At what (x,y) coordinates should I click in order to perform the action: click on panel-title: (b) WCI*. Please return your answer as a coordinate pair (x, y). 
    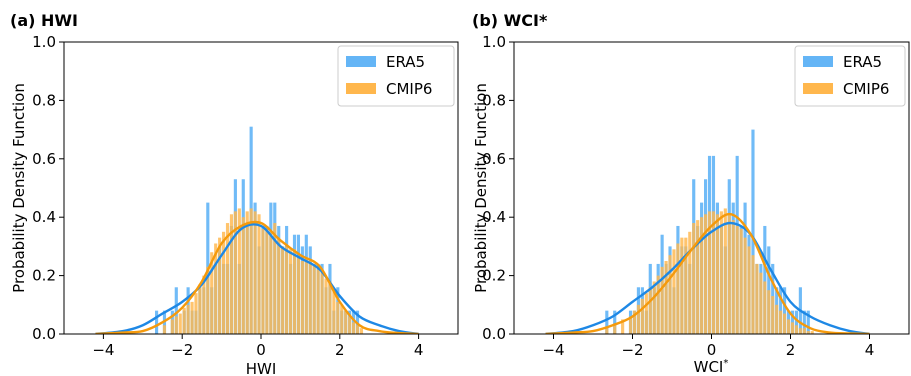
    Looking at the image, I should click on (510, 20).